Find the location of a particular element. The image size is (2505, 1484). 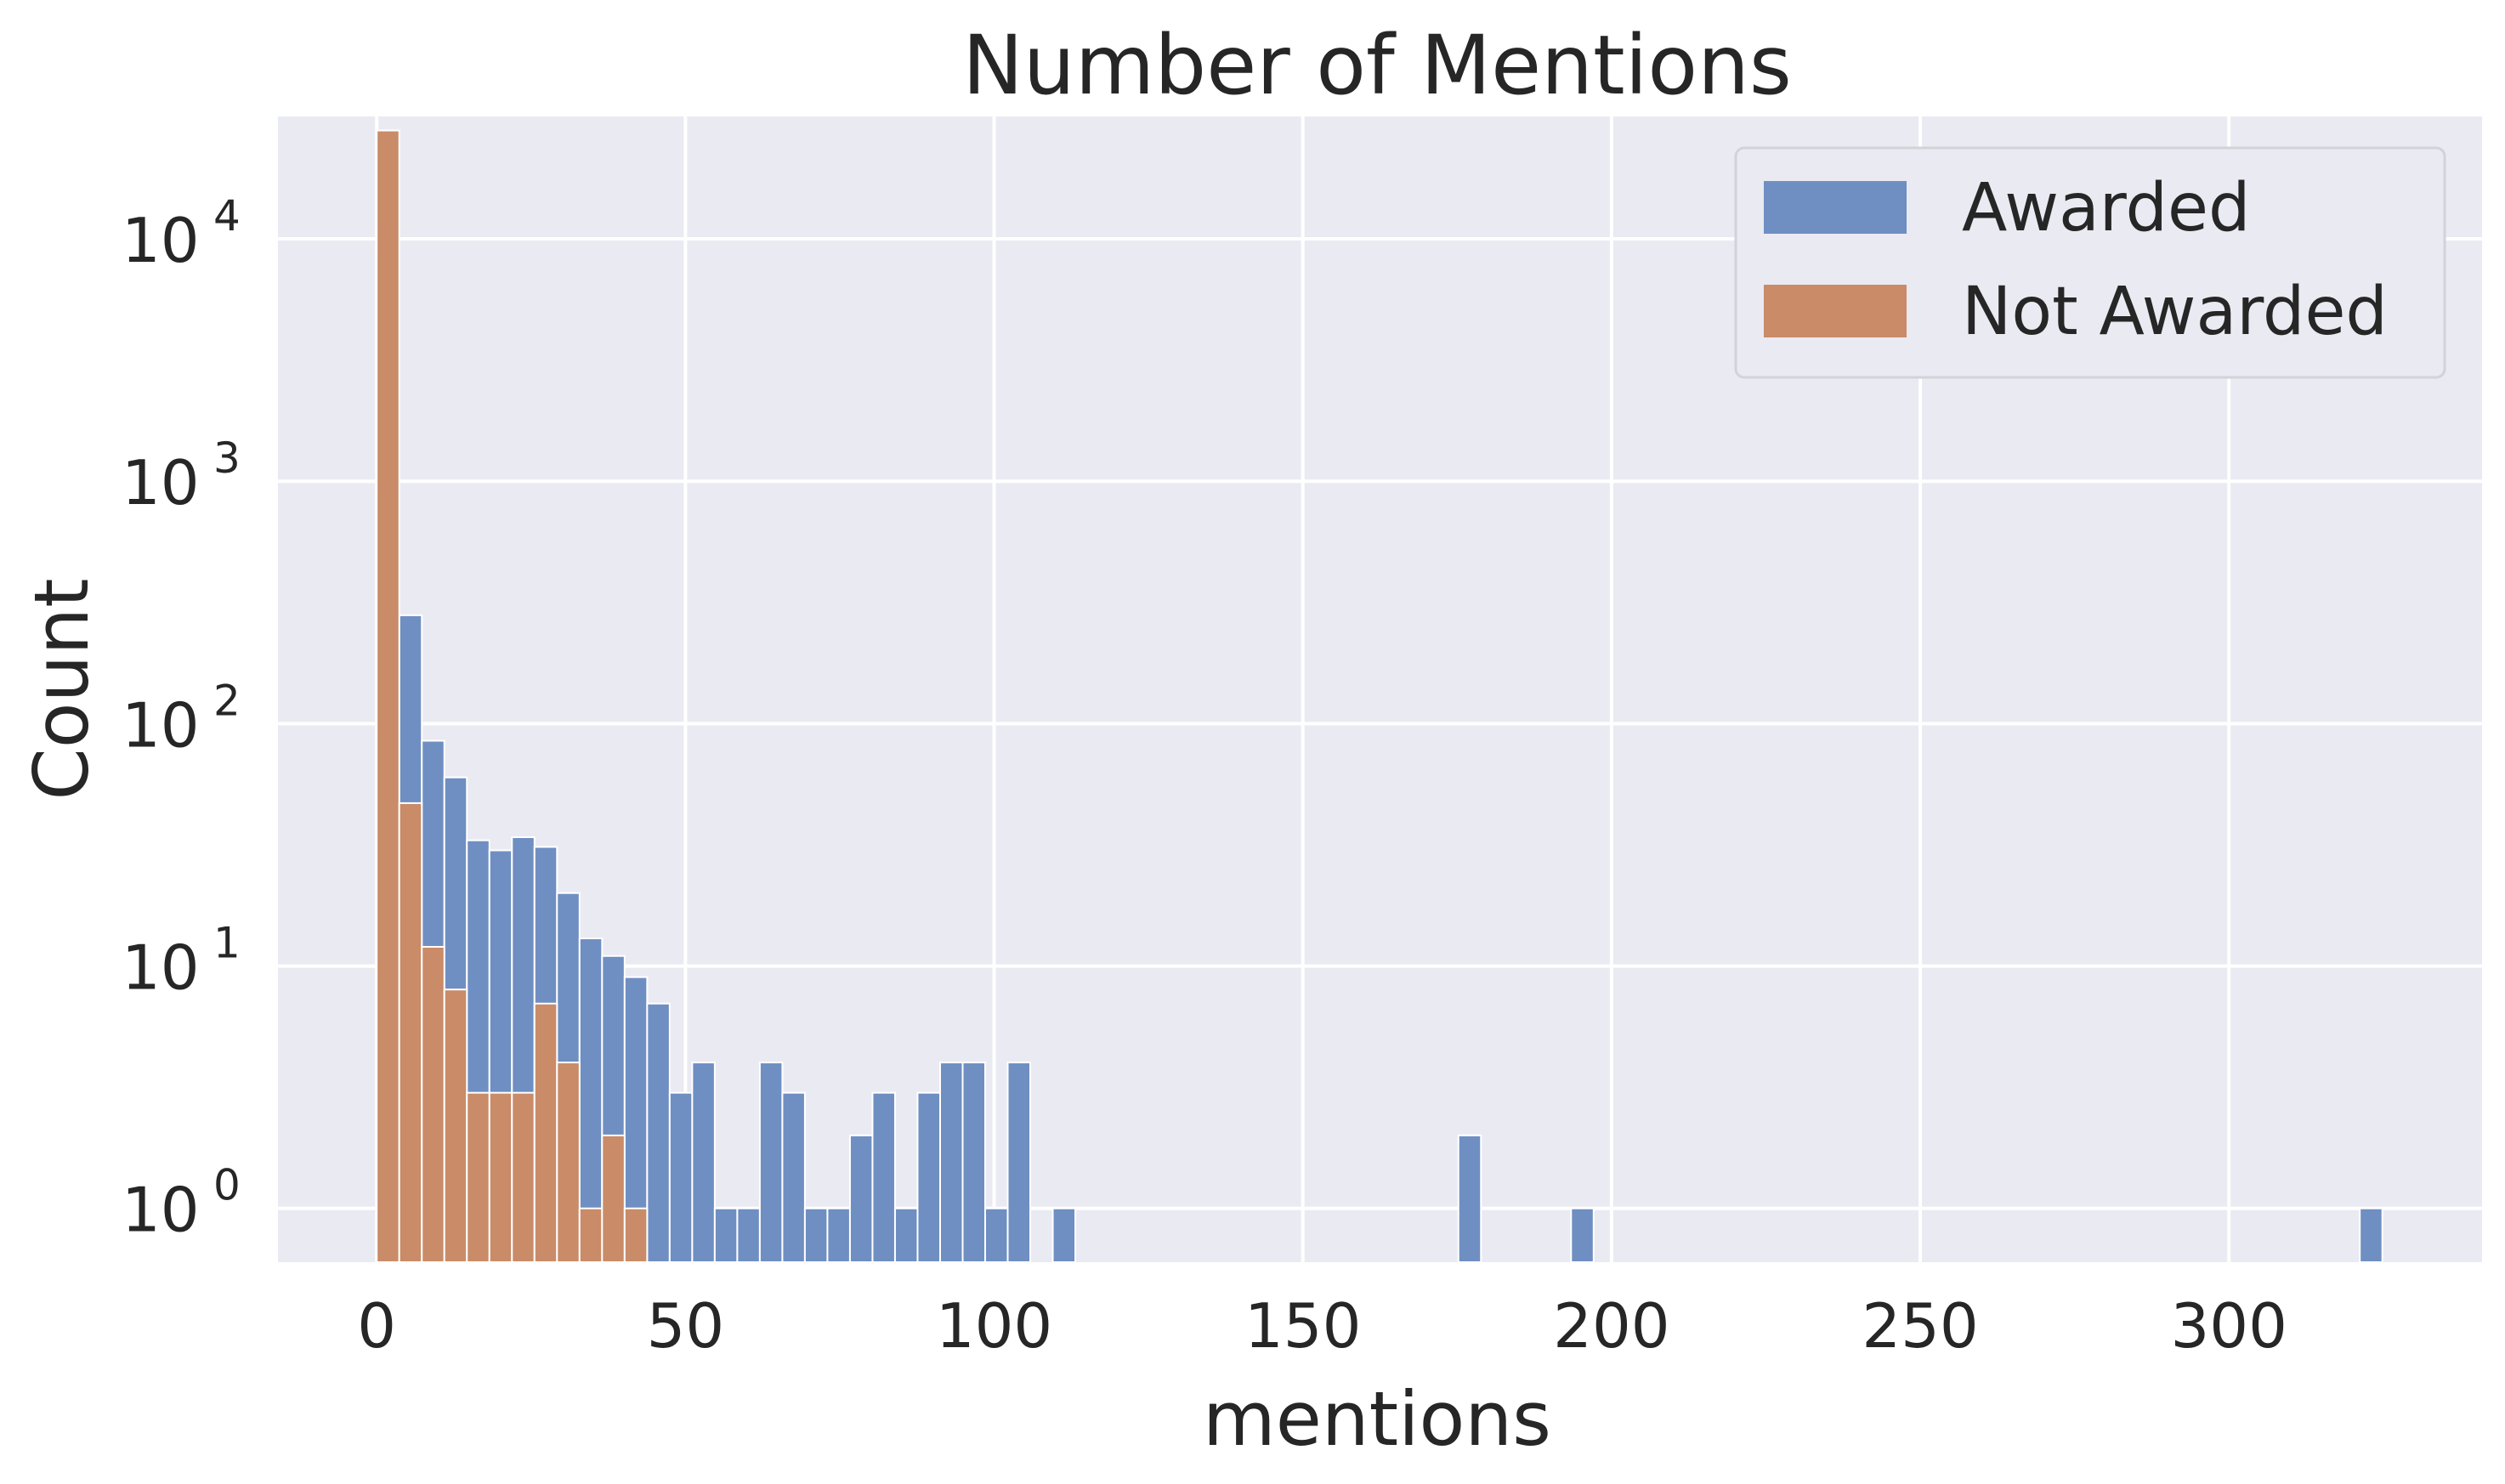

y-tick-exponent: 0 is located at coordinates (227, 1185).